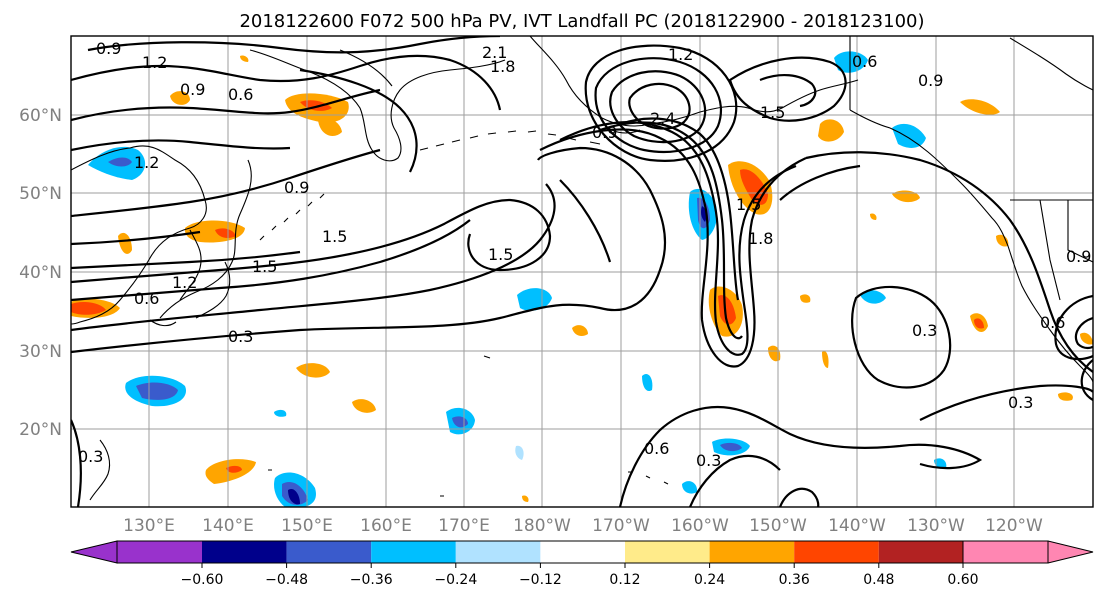 This screenshot has height=601, width=1105. What do you see at coordinates (709, 580) in the screenshot?
I see `colorbar-tick-label: 0.24` at bounding box center [709, 580].